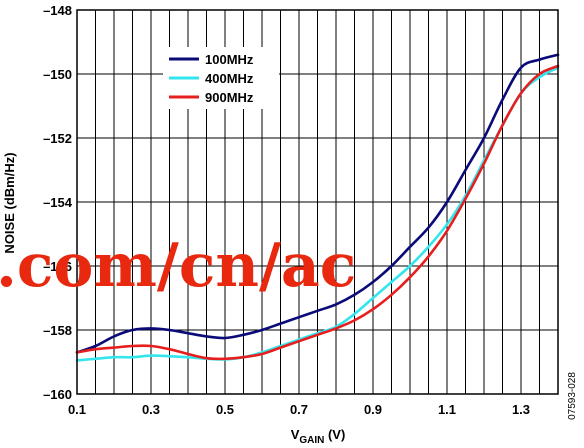  I want to click on figure-id: 07593-028, so click(572, 396).